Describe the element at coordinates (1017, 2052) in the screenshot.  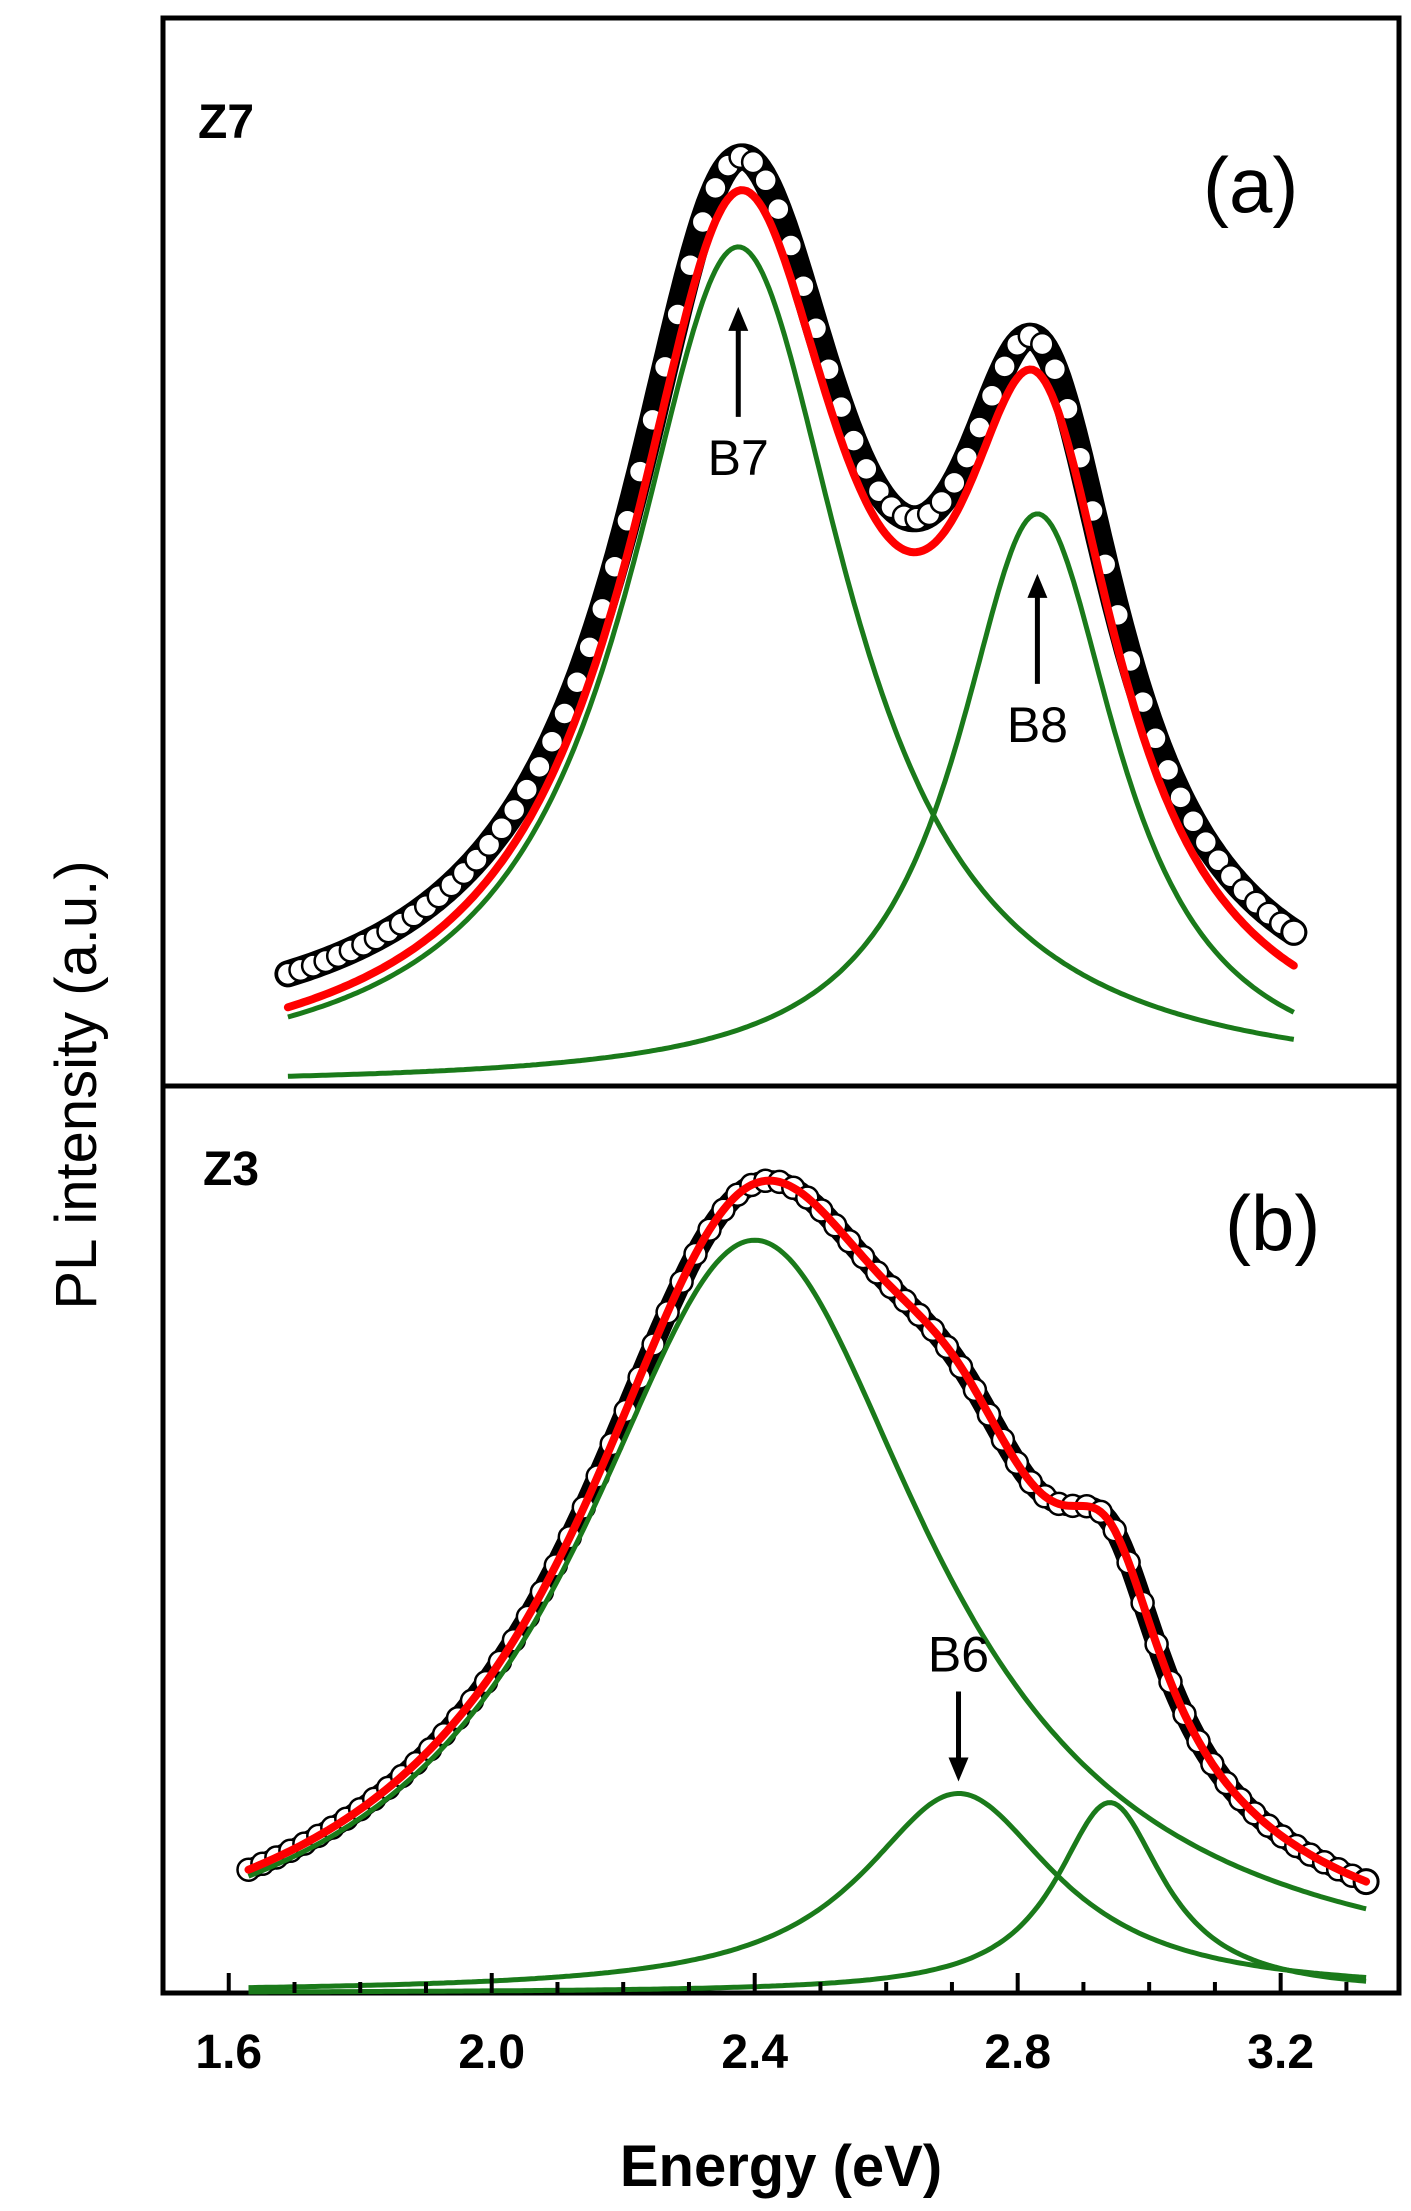
I see `x-tick-label: 2.8` at that location.